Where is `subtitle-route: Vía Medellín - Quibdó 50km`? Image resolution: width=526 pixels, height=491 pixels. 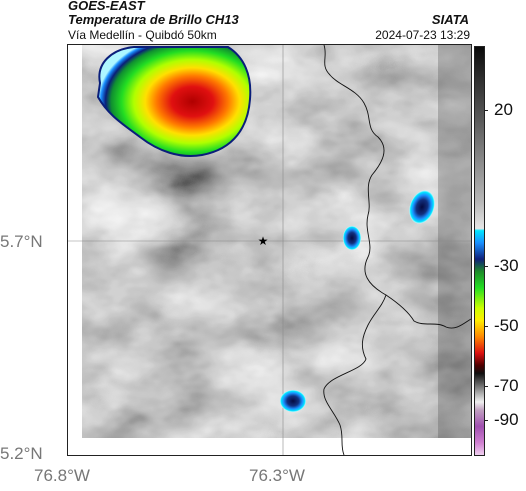
subtitle-route: Vía Medellín - Quibdó 50km is located at coordinates (142, 35).